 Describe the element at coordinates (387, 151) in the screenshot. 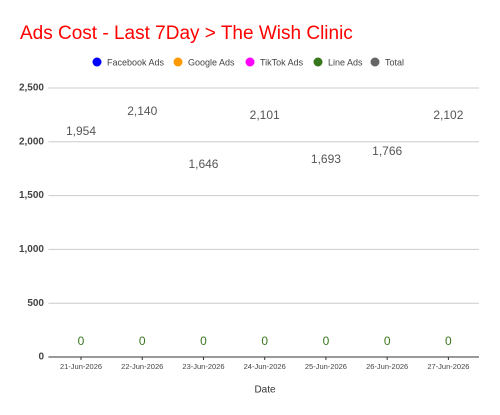

I see `data-label: 1,766` at that location.